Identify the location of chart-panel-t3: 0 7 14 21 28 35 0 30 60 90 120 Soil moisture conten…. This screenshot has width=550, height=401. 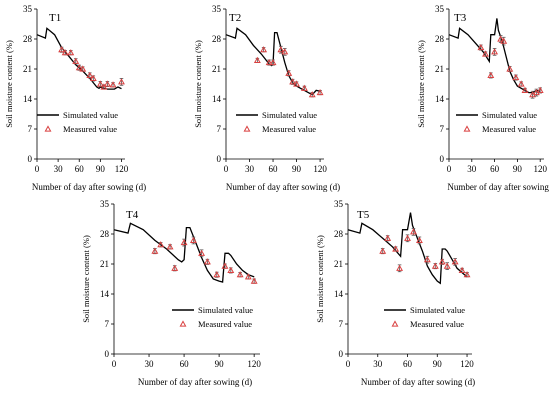
(483, 98).